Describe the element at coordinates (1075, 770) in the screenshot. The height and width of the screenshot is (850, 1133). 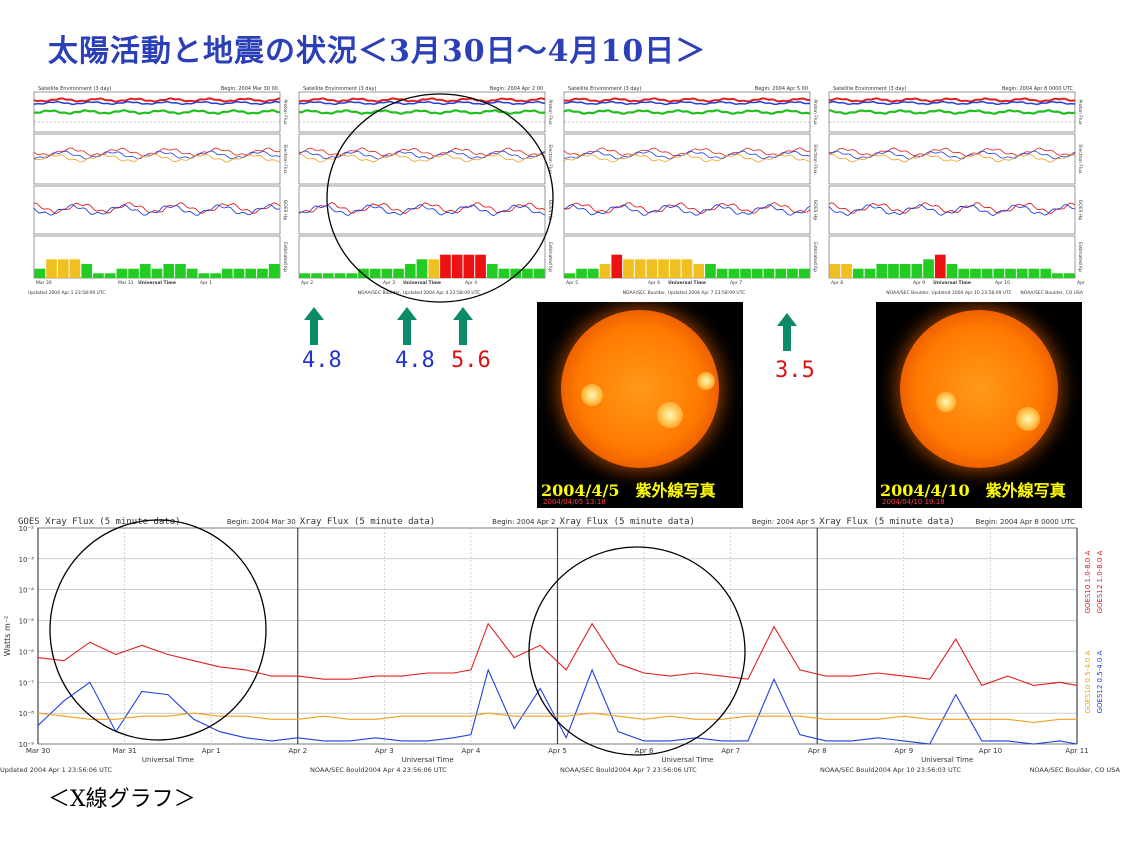
I see `xray-footer: NOAA/SEC Boulder, CO USA` at that location.